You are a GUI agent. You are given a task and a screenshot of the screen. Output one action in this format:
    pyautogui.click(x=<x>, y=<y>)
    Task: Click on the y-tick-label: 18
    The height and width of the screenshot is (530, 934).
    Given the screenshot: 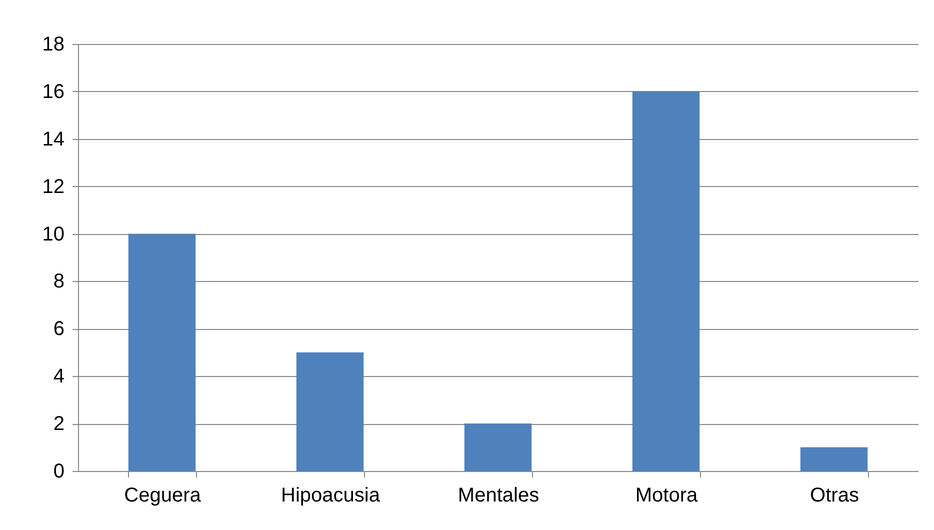 What is the action you would take?
    pyautogui.click(x=53, y=45)
    